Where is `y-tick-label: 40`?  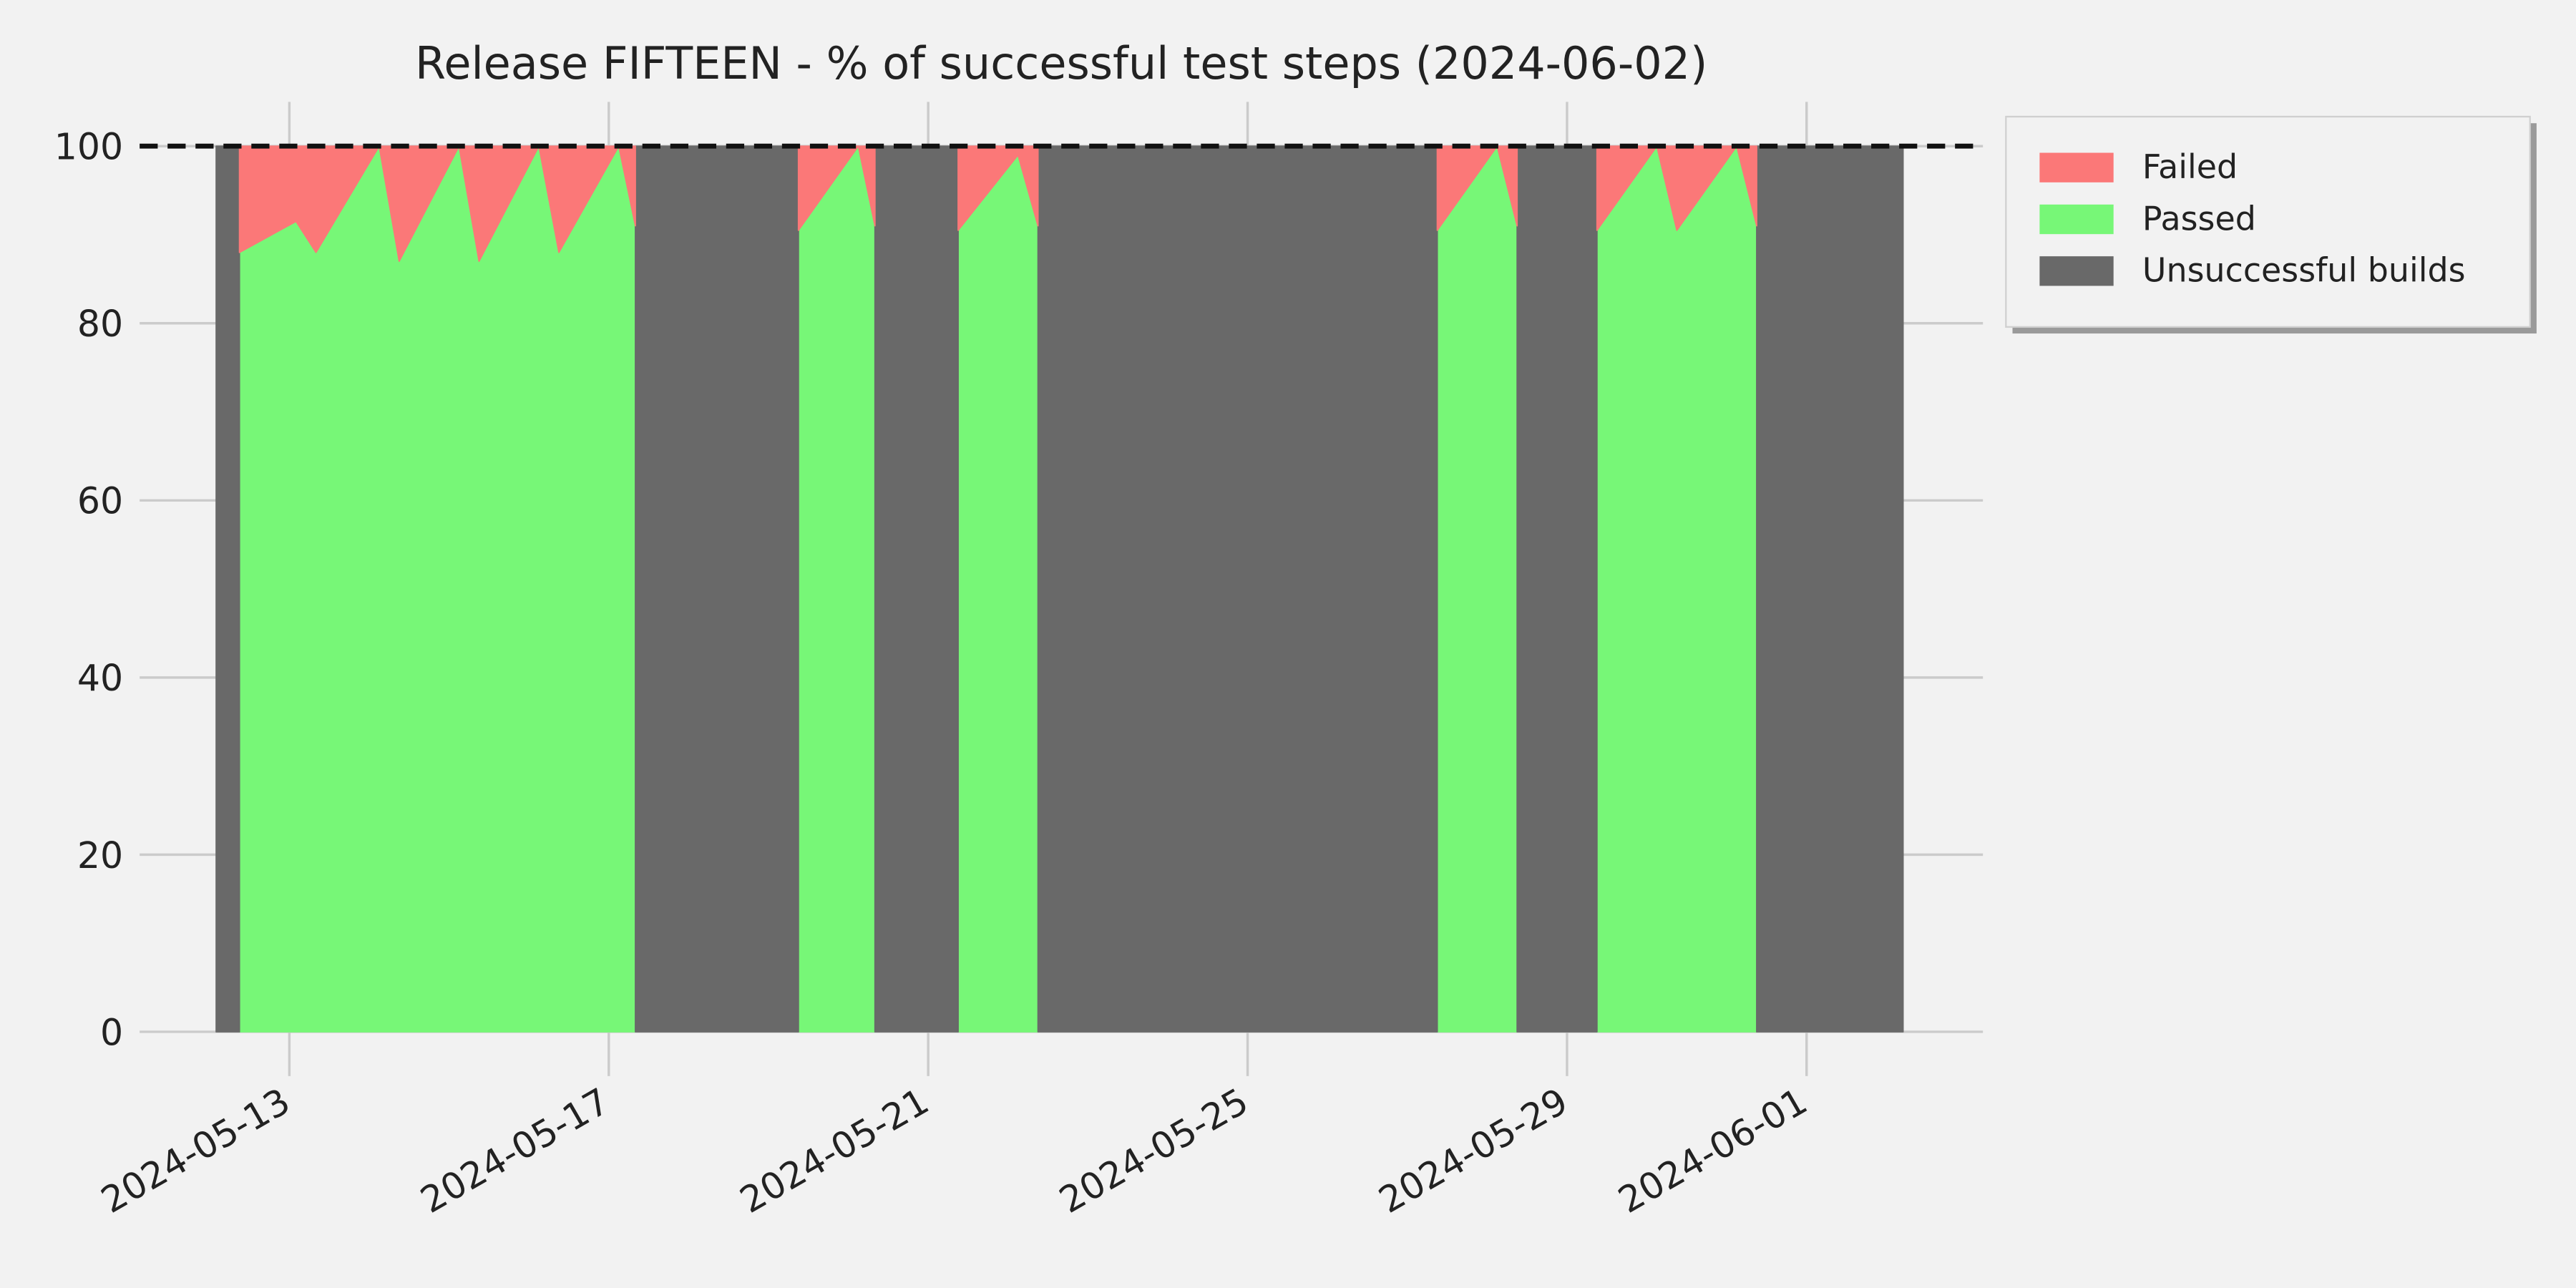
y-tick-label: 40 is located at coordinates (100, 678).